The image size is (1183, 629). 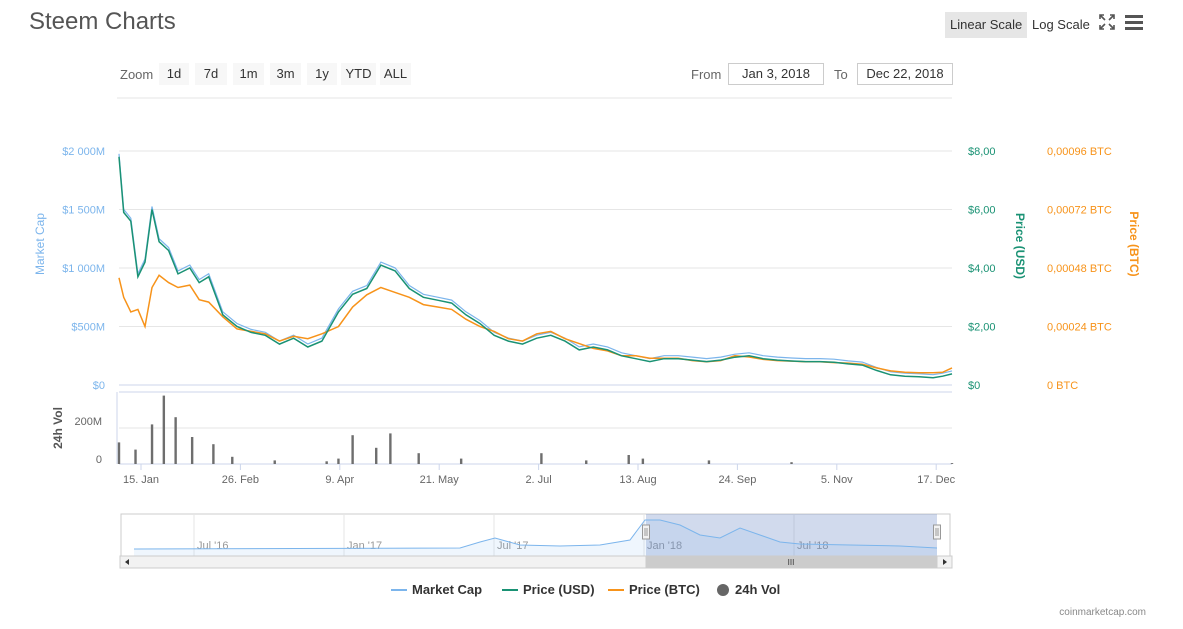 I want to click on price-btc-tick-label: 0,00072 BTC, so click(x=1079, y=211).